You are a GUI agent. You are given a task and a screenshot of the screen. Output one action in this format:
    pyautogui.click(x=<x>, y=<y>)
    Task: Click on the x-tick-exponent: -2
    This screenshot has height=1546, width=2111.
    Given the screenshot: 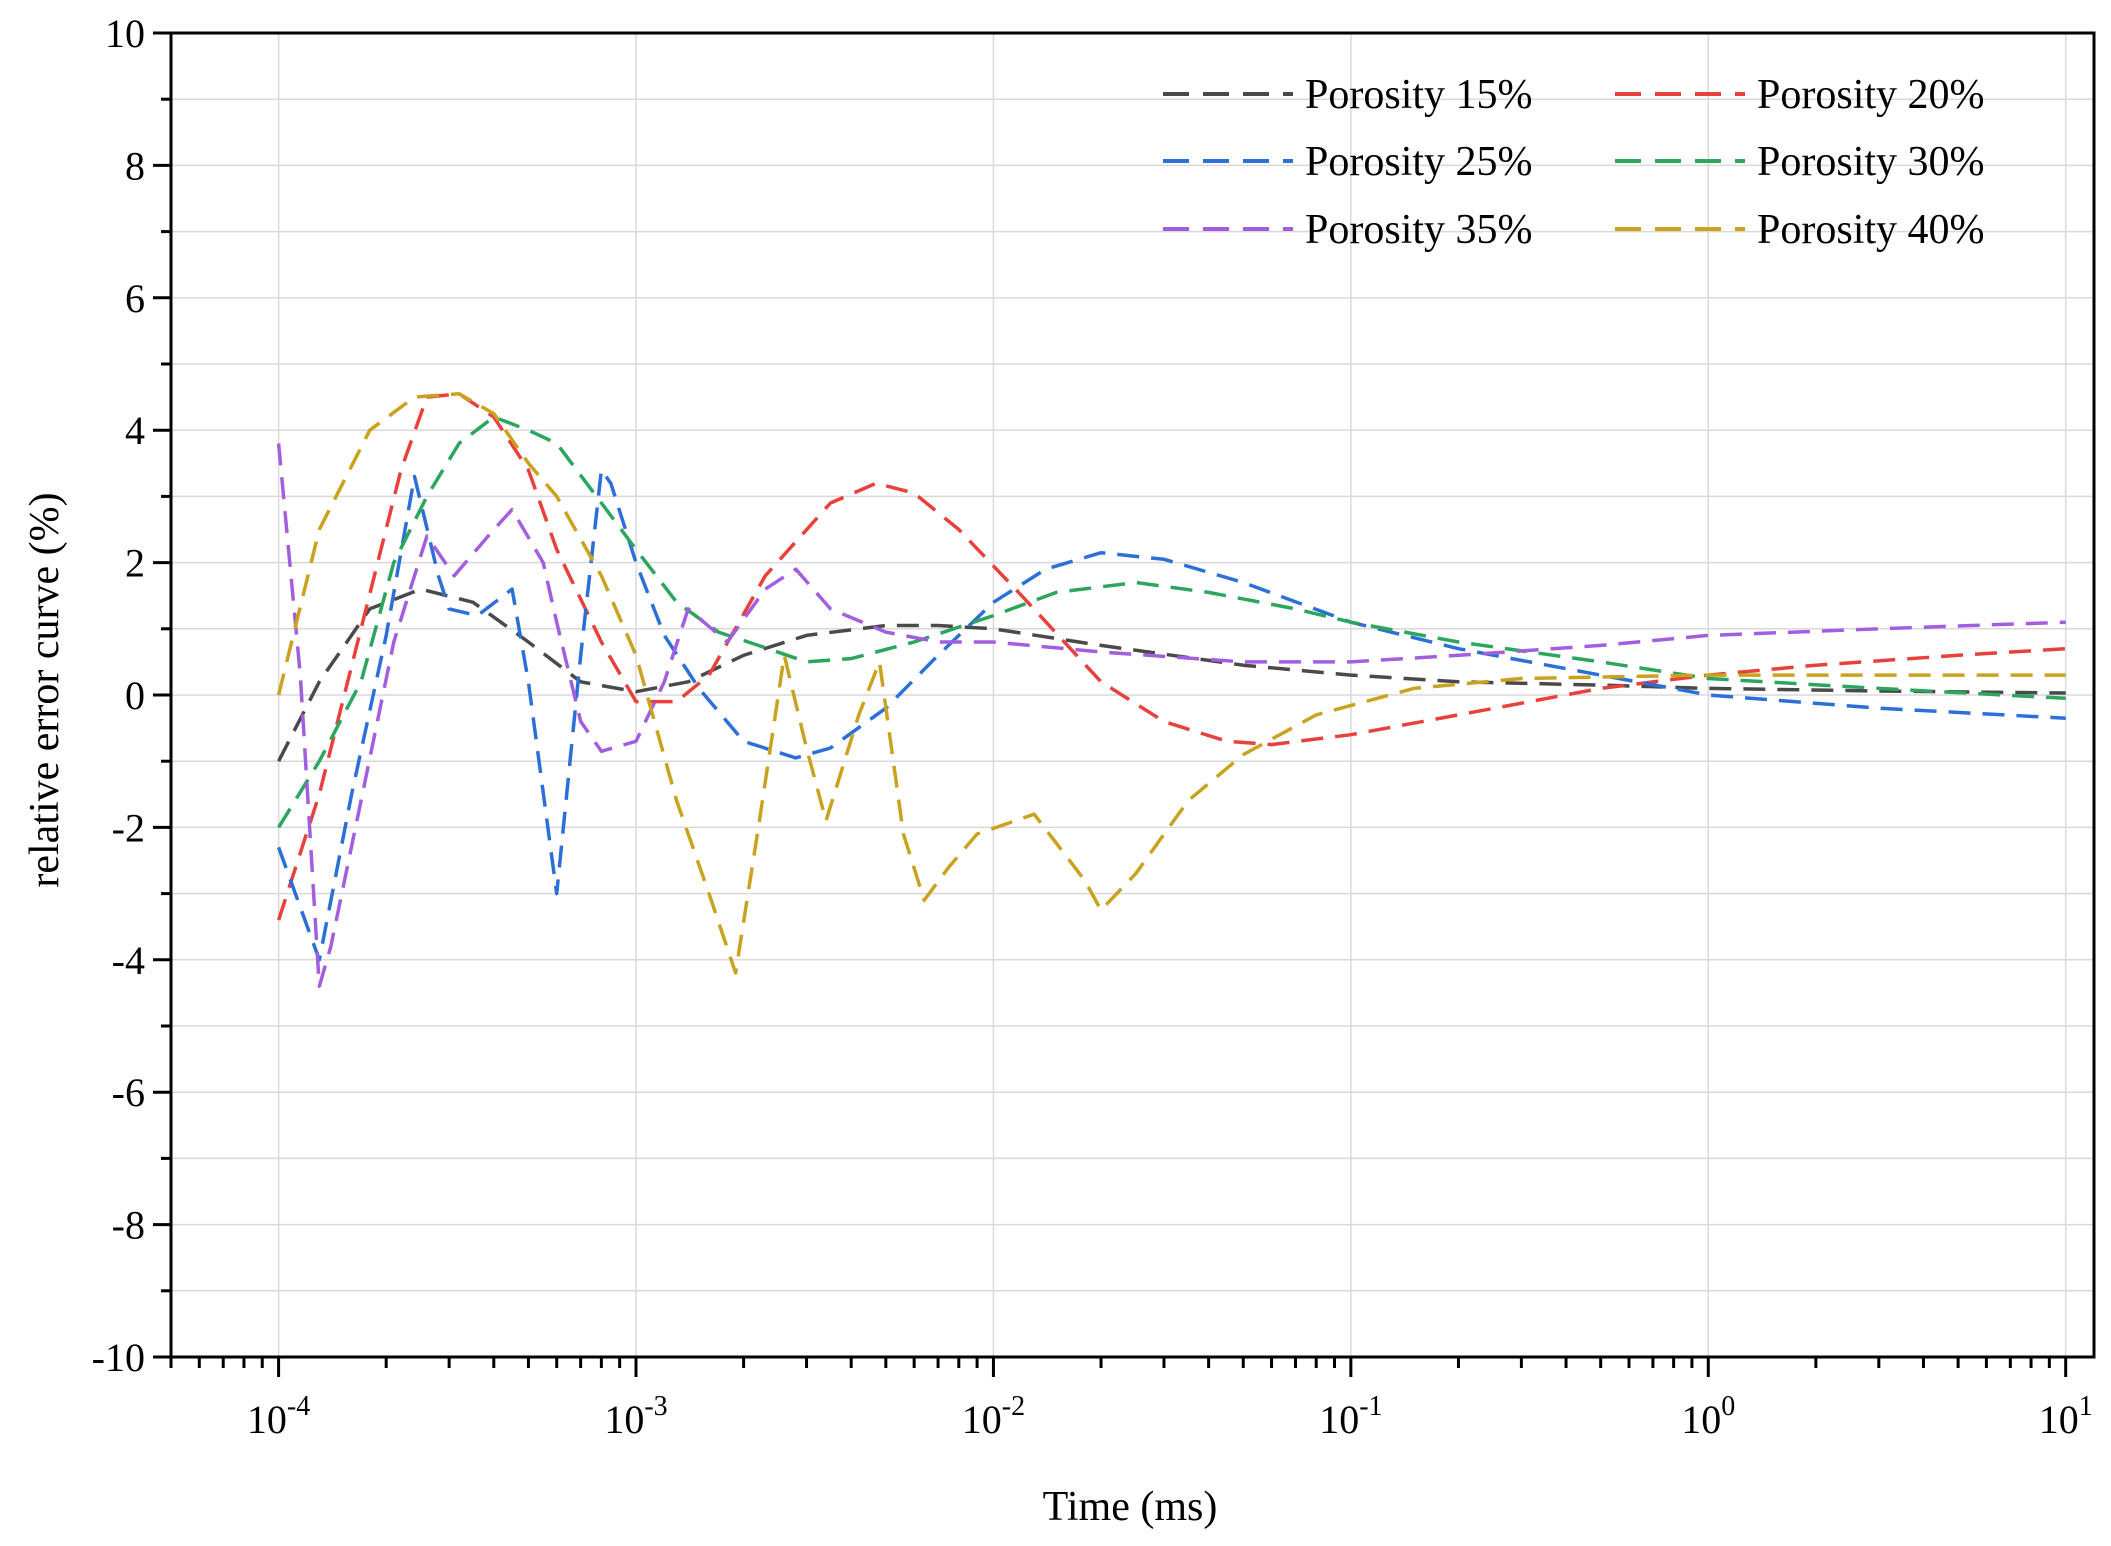 What is the action you would take?
    pyautogui.click(x=1013, y=1406)
    